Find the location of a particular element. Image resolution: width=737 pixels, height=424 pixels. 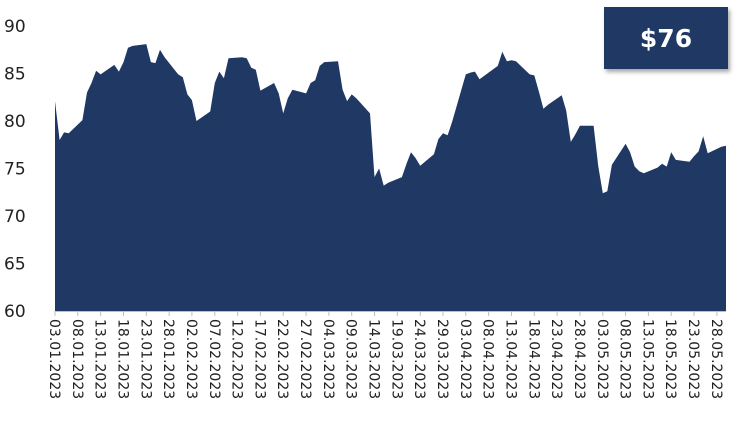

x-tick-label: 28.01.2023 is located at coordinates (168, 359).